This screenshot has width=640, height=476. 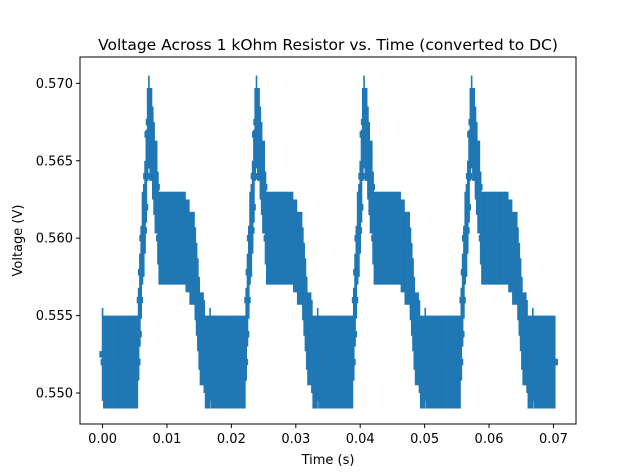 I want to click on x-tick-label: 0.05, so click(x=424, y=439).